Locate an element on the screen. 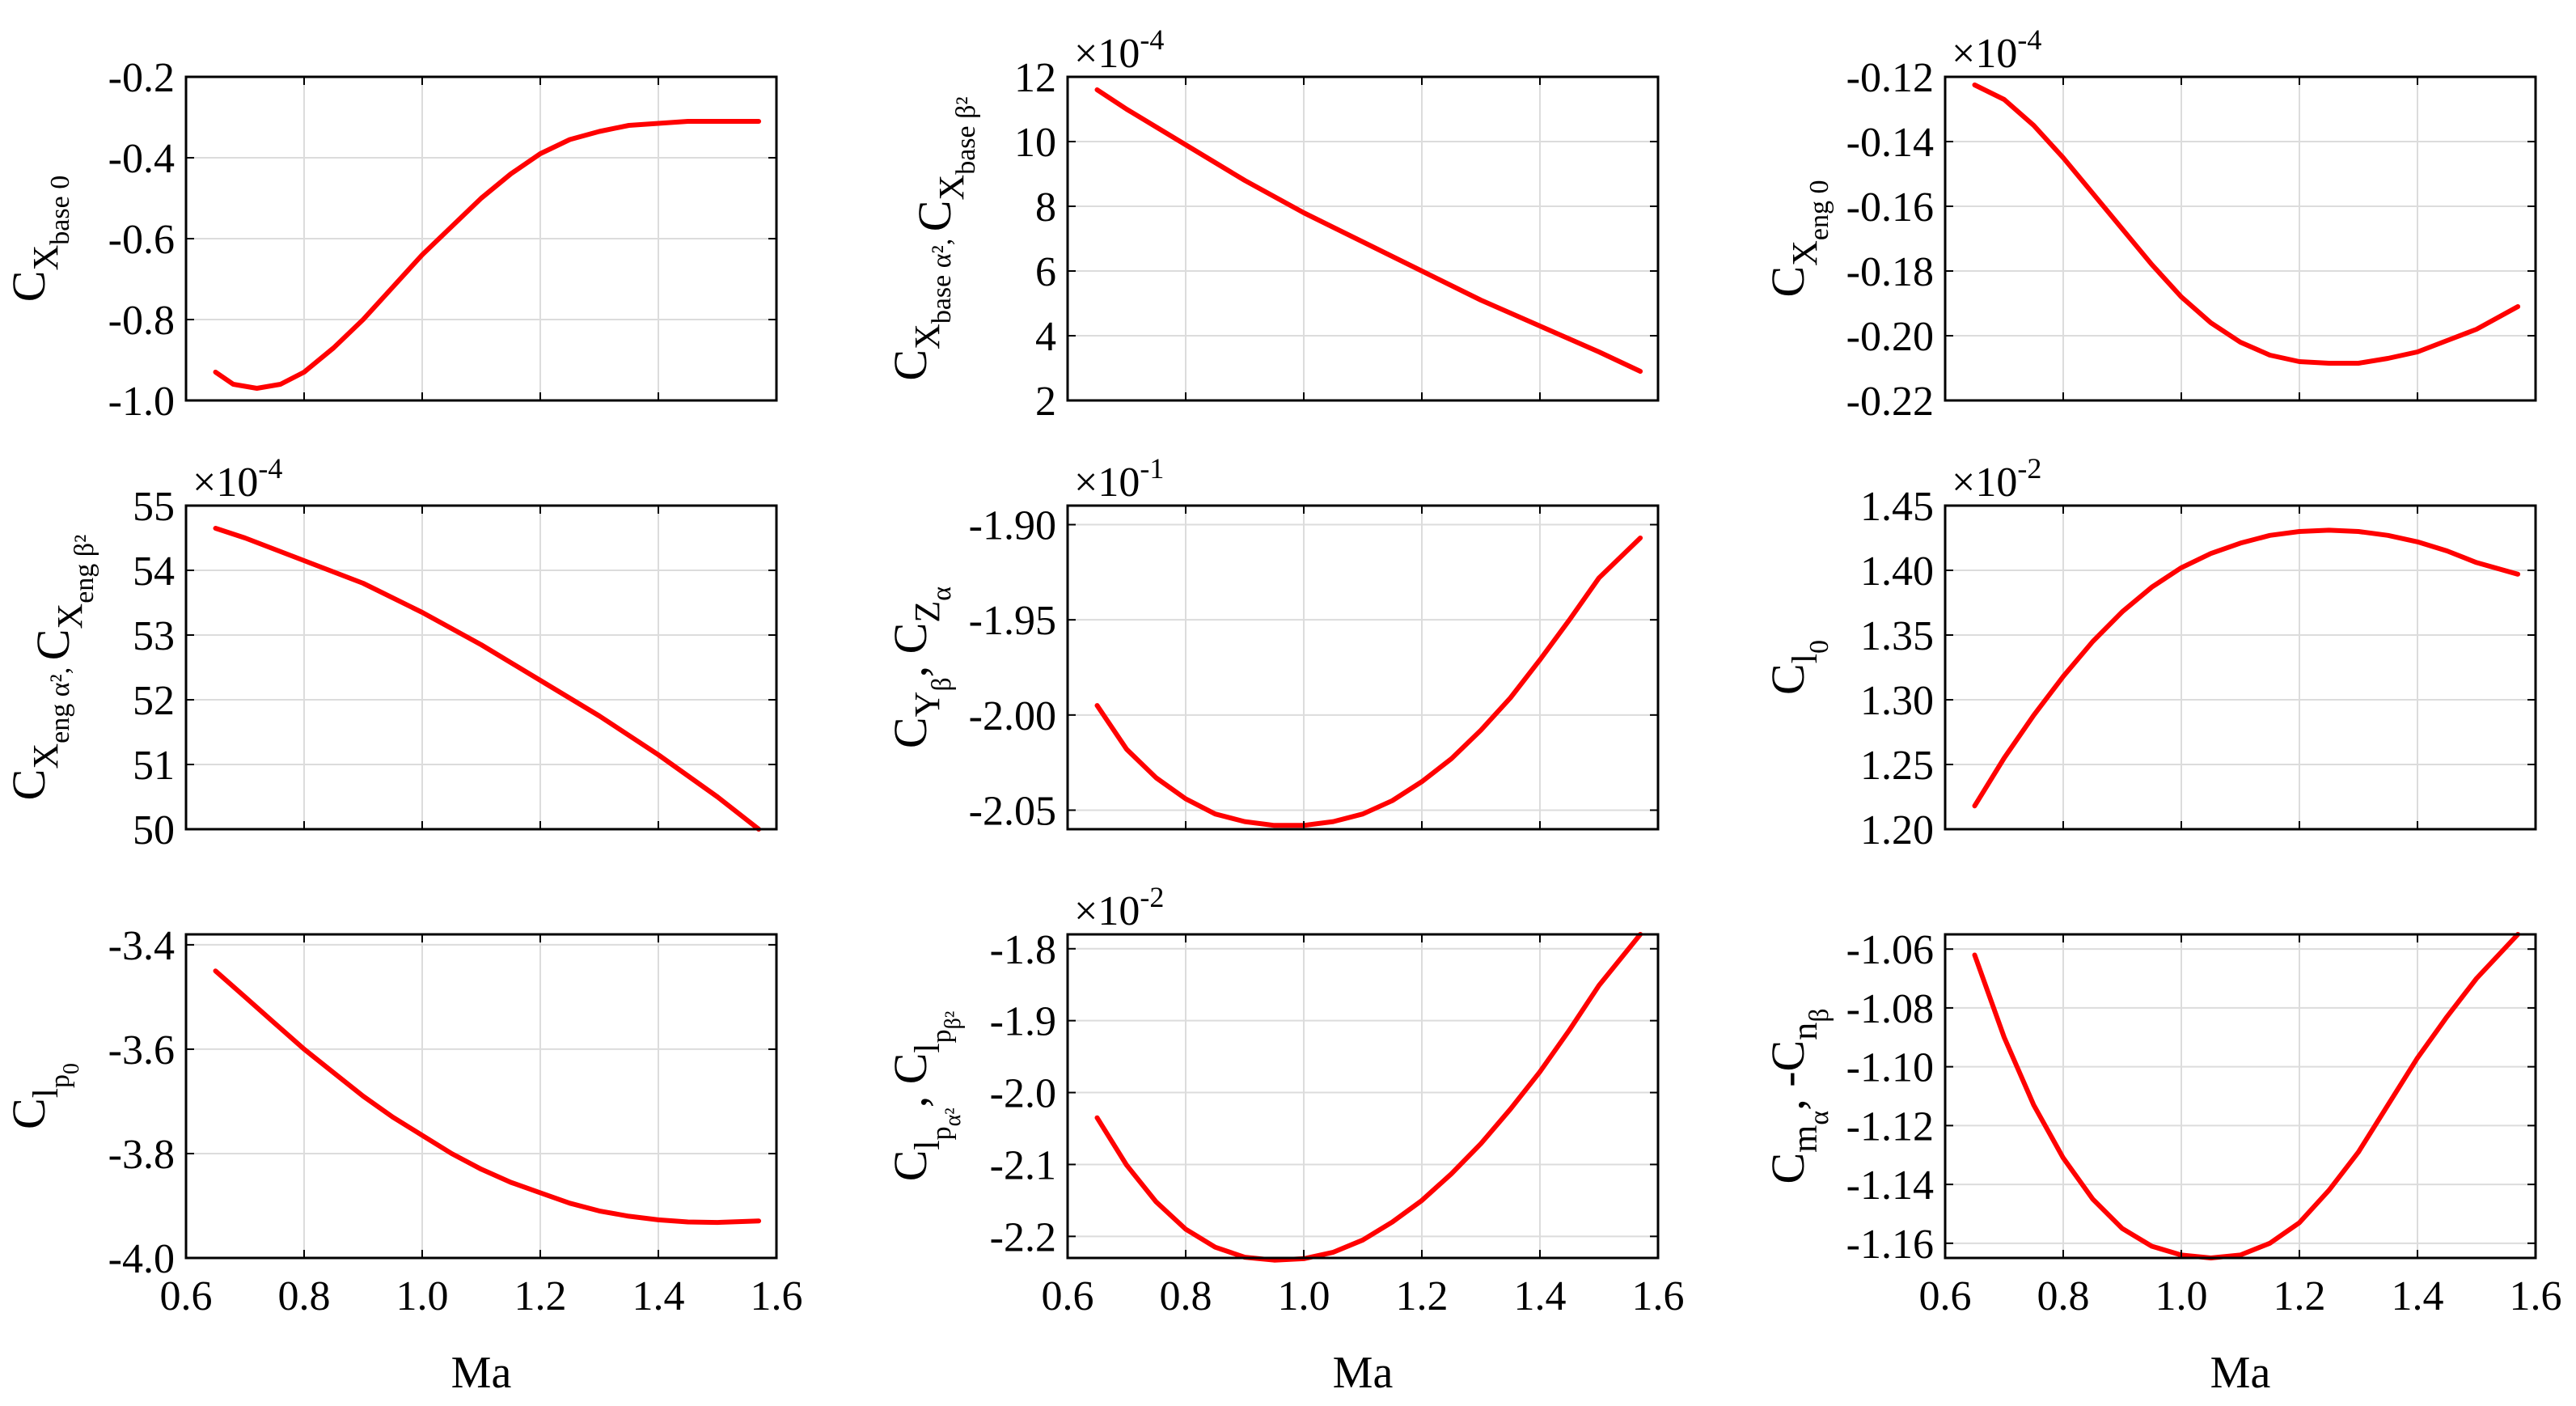 The height and width of the screenshot is (1406, 2576). y-tick-label: 8 is located at coordinates (1045, 207).